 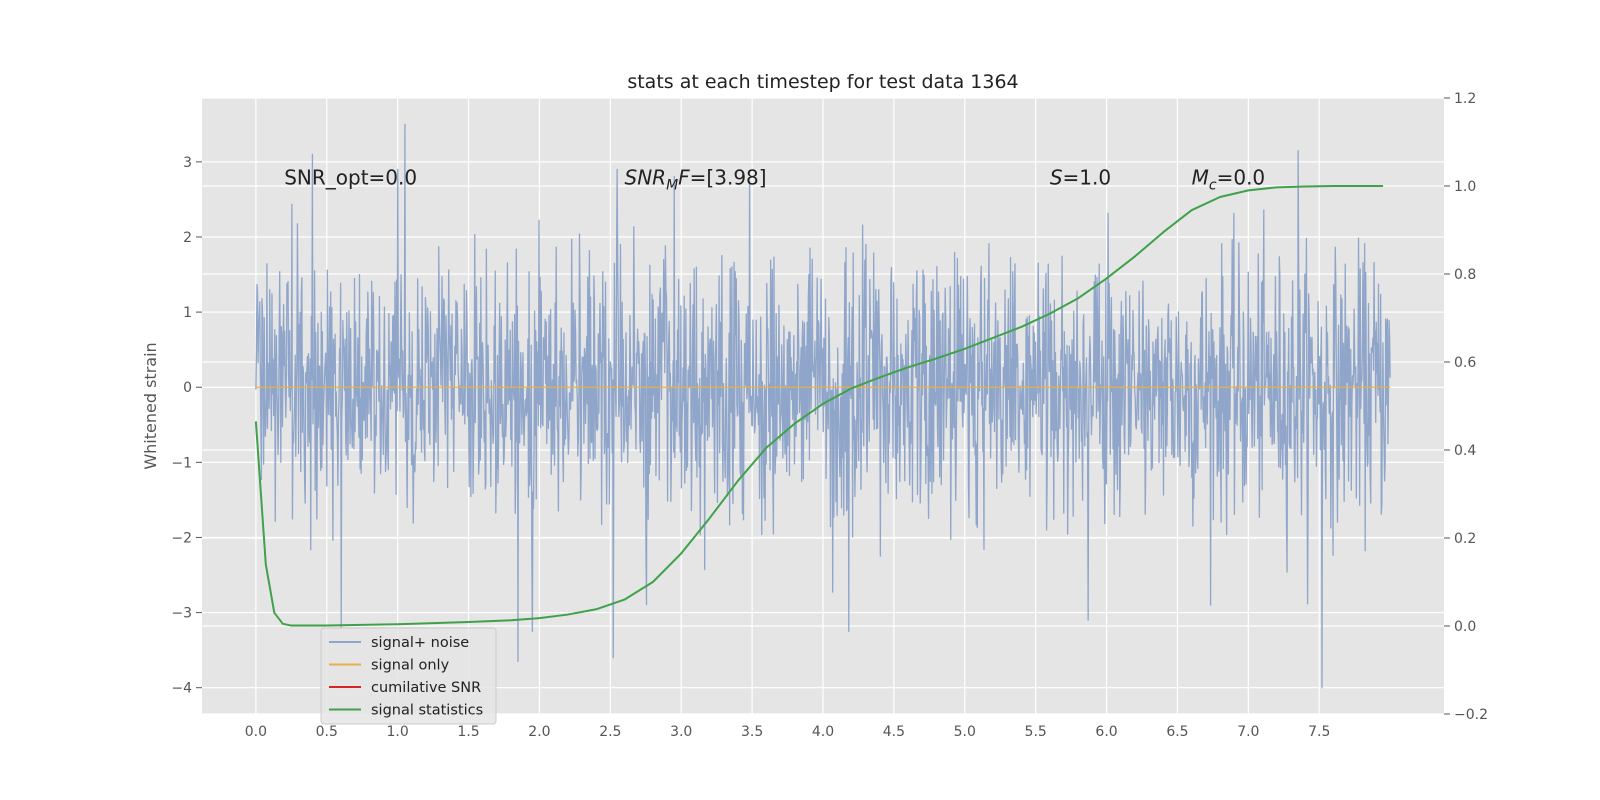 I want to click on x-tick-label: 7.5, so click(x=1319, y=732).